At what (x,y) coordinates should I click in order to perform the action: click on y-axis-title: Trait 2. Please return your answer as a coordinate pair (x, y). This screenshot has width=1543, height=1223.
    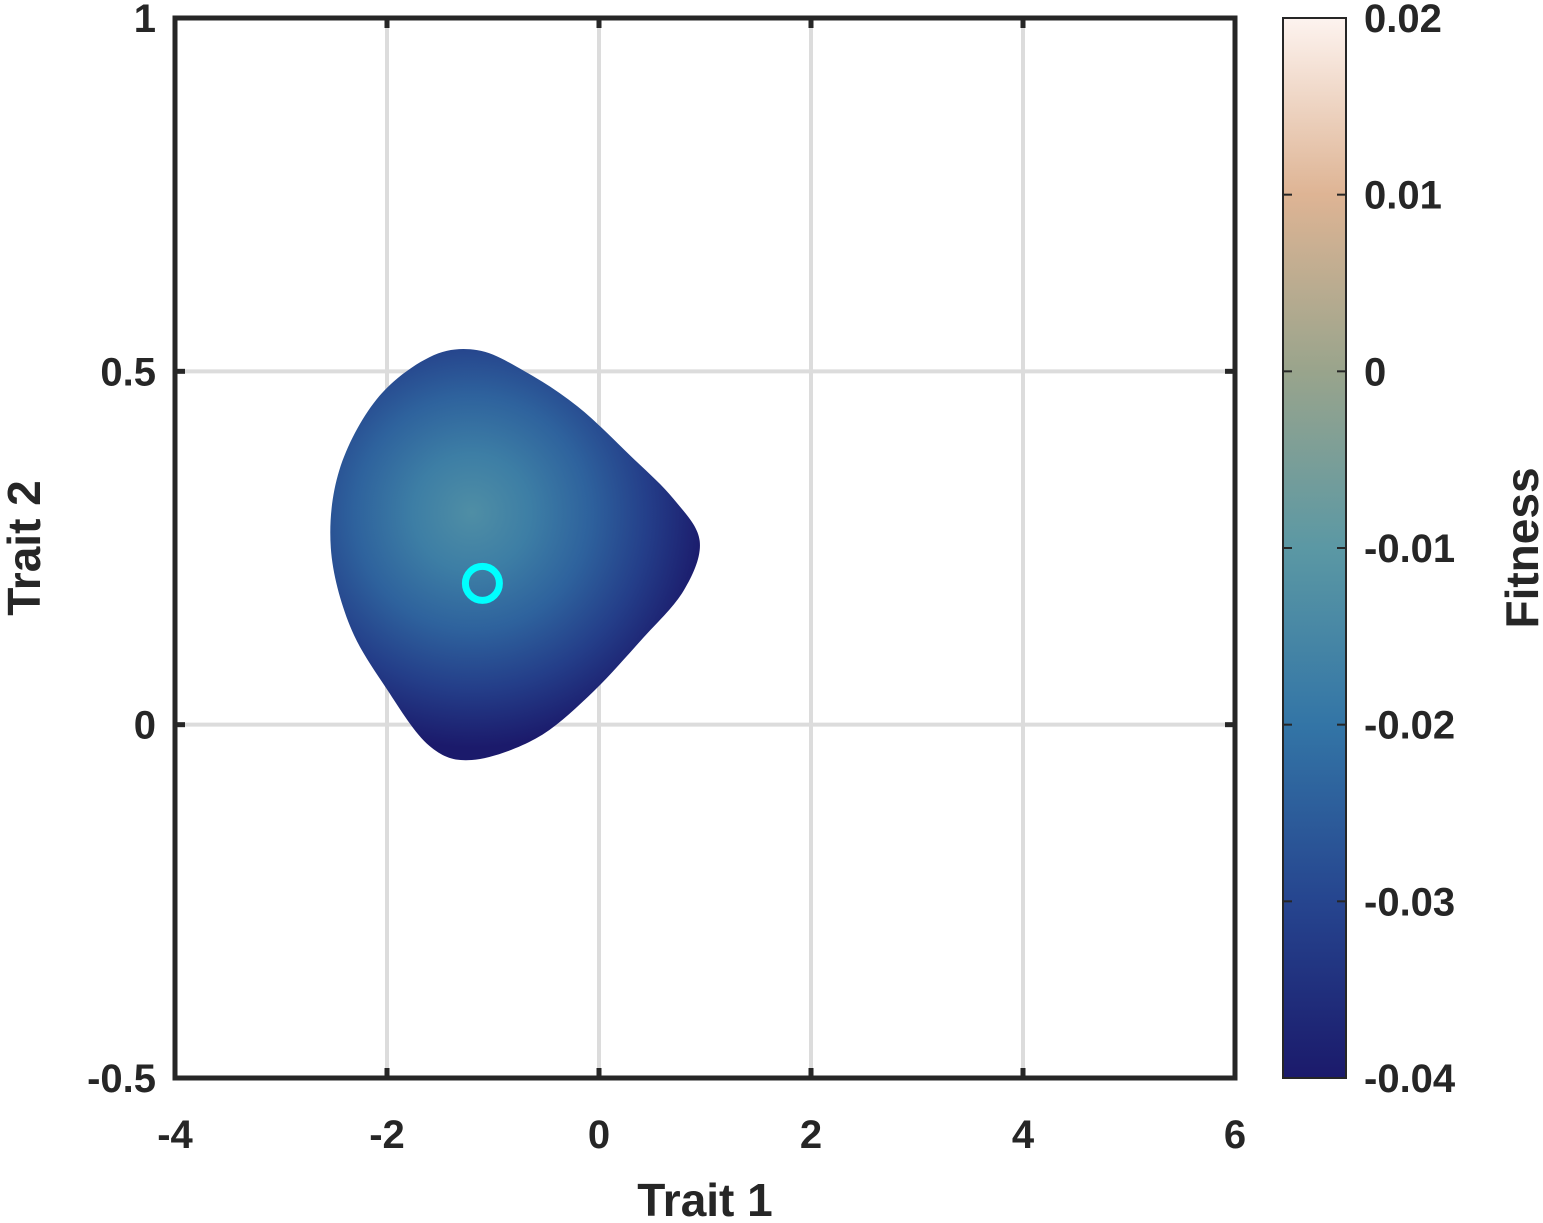
    Looking at the image, I should click on (25, 548).